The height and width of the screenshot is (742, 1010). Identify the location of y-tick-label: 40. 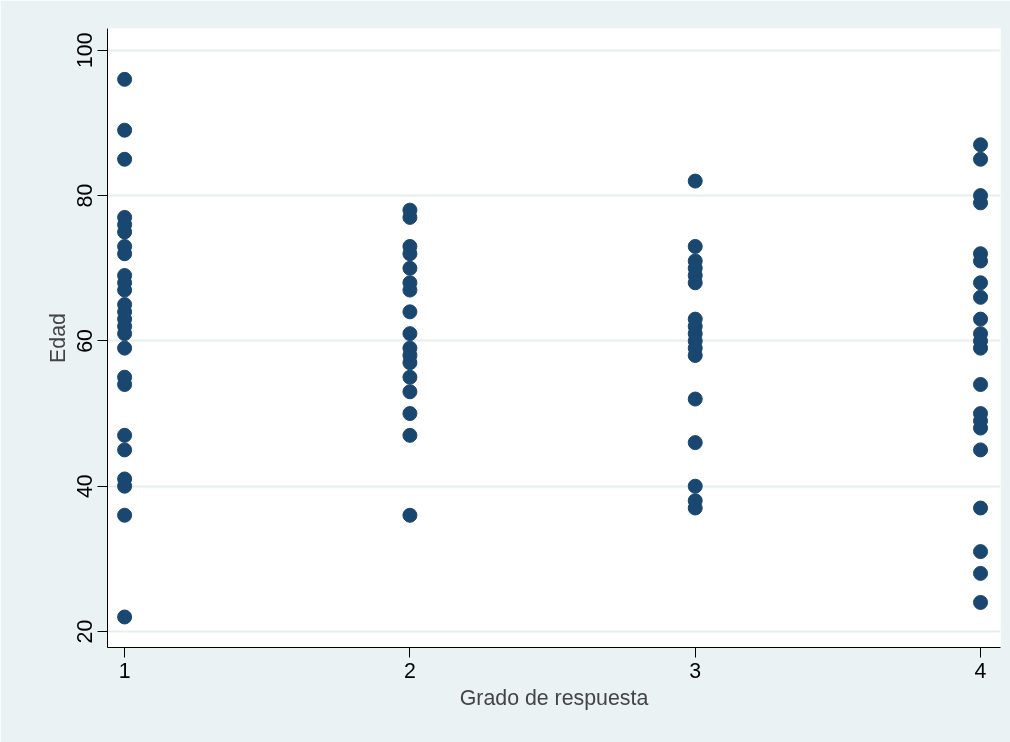
(85, 486).